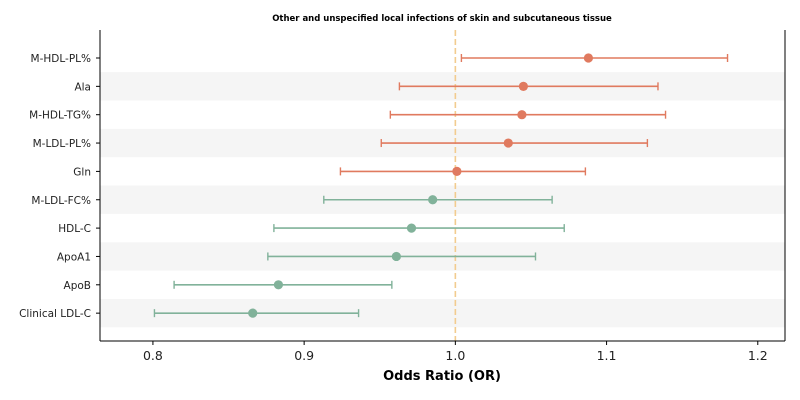 Image resolution: width=800 pixels, height=400 pixels. I want to click on category-label: M-HDL-TG%, so click(60, 116).